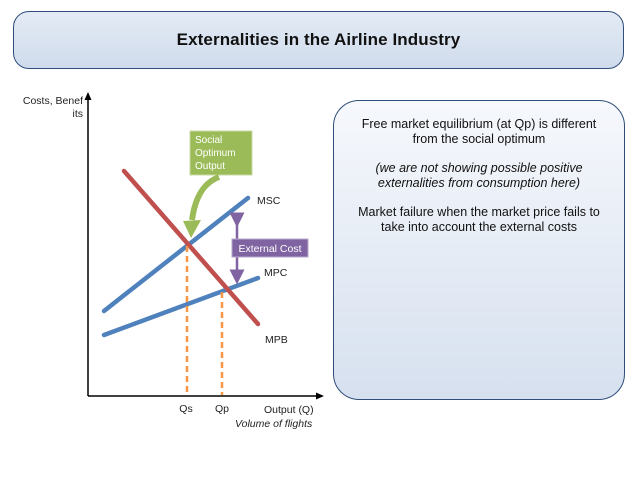 The image size is (638, 479). What do you see at coordinates (181, 306) in the screenshot?
I see `mpc-curve` at bounding box center [181, 306].